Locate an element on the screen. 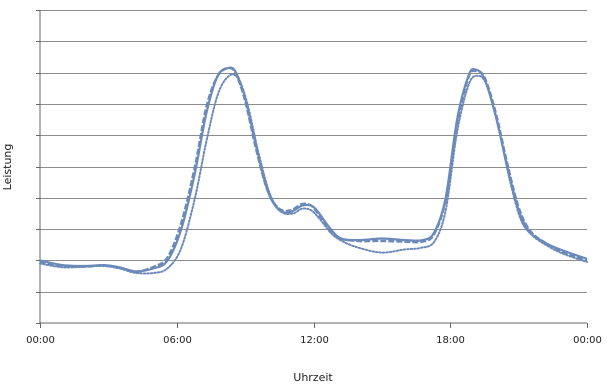 The image size is (607, 386). x-tick-label-0: 00:00 is located at coordinates (40, 340).